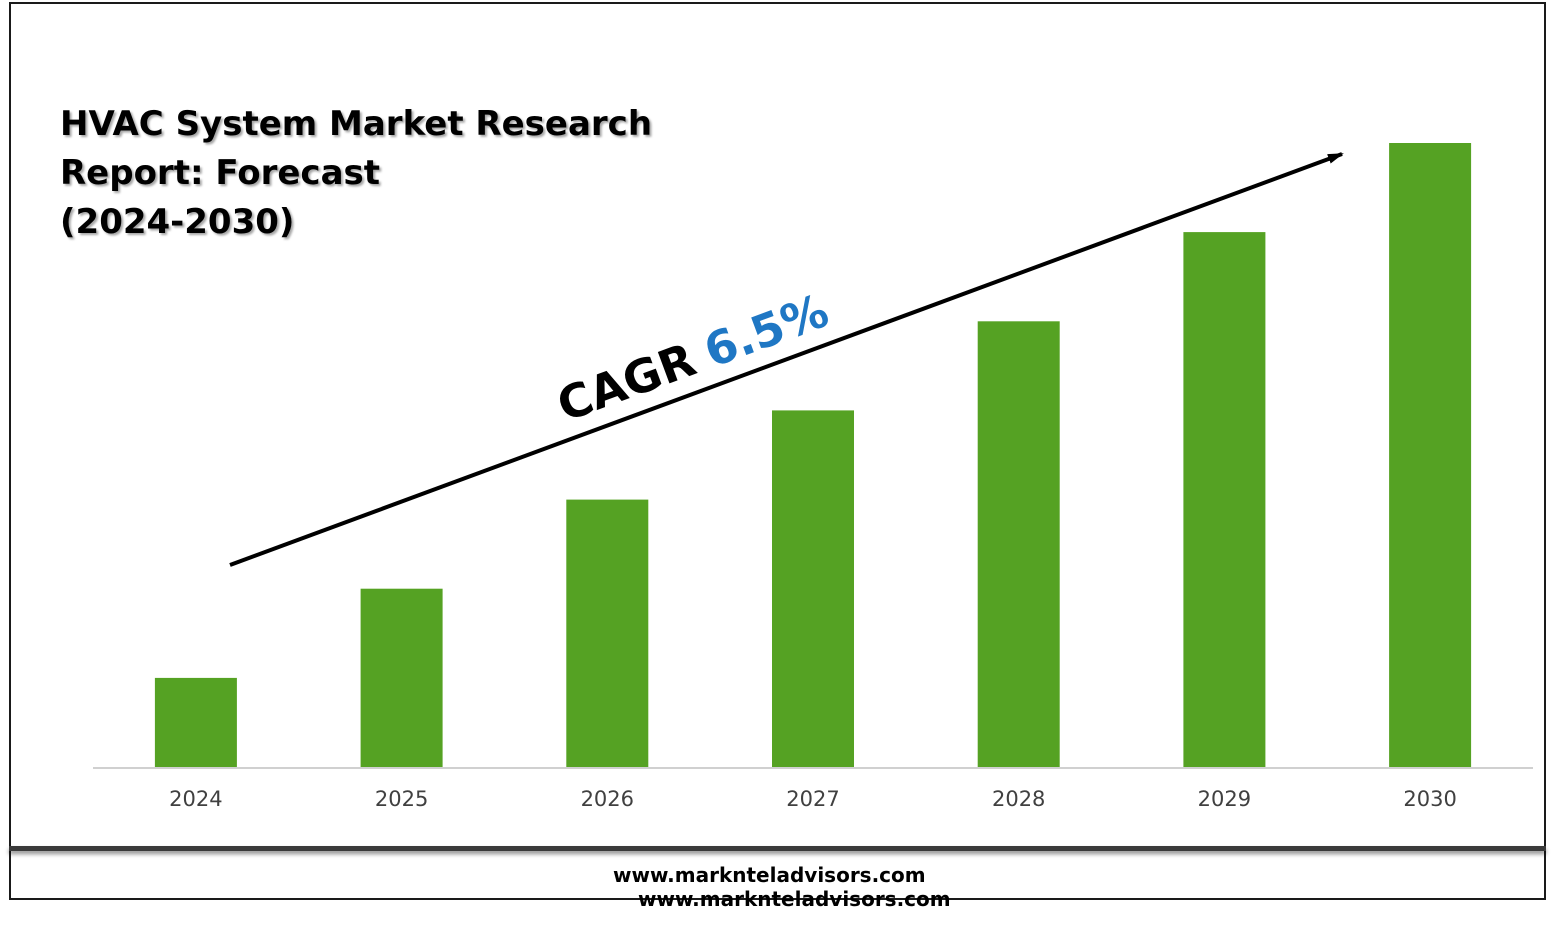  I want to click on cagr-value: 6.5%, so click(766, 330).